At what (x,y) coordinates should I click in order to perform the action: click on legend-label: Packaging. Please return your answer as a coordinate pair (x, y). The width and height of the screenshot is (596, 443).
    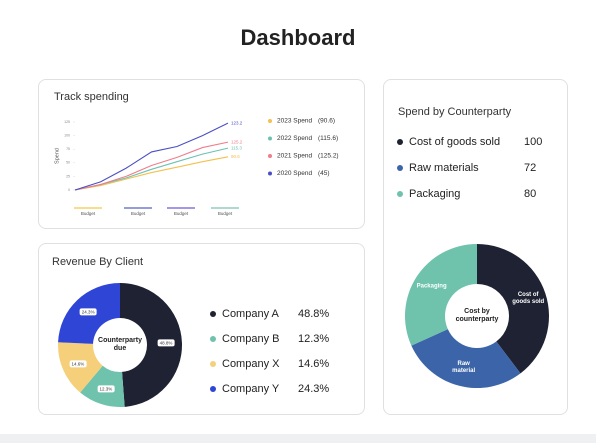
    Looking at the image, I should click on (434, 194).